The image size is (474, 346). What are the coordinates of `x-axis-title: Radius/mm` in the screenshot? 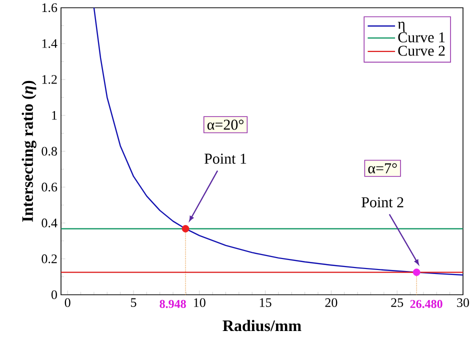 It's located at (262, 326).